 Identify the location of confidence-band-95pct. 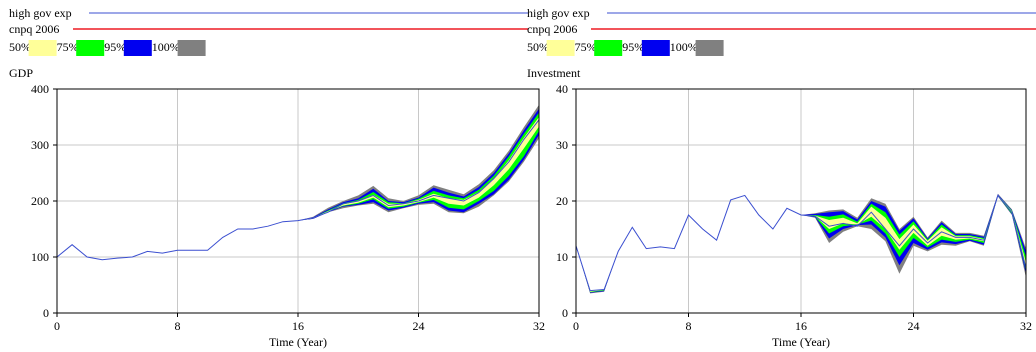
(801, 243).